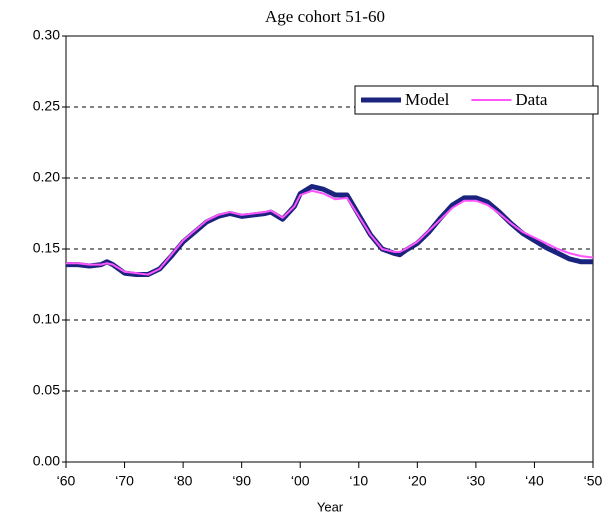 Image resolution: width=613 pixels, height=519 pixels. I want to click on x-tick-label: ‘90, so click(241, 481).